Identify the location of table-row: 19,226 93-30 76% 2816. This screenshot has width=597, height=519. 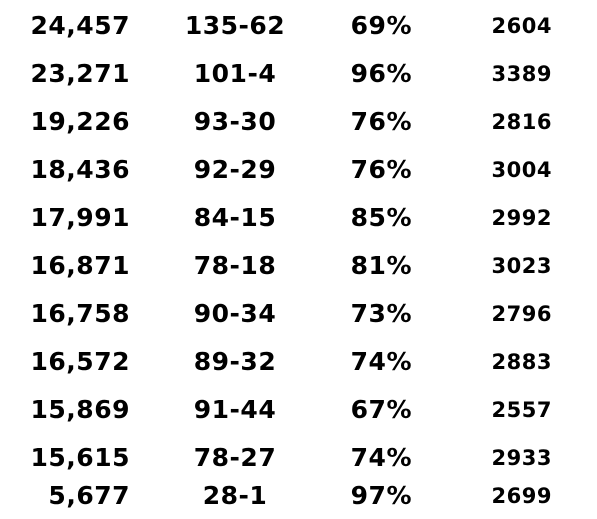
(298, 122).